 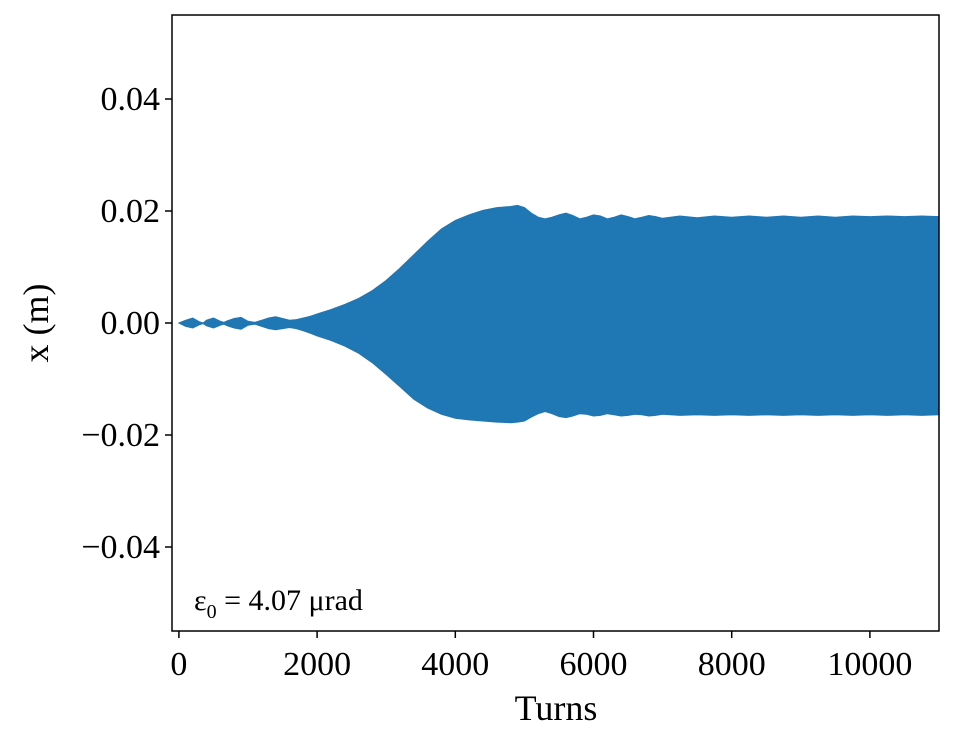 I want to click on y-tick-label: −0.04, so click(x=120, y=547).